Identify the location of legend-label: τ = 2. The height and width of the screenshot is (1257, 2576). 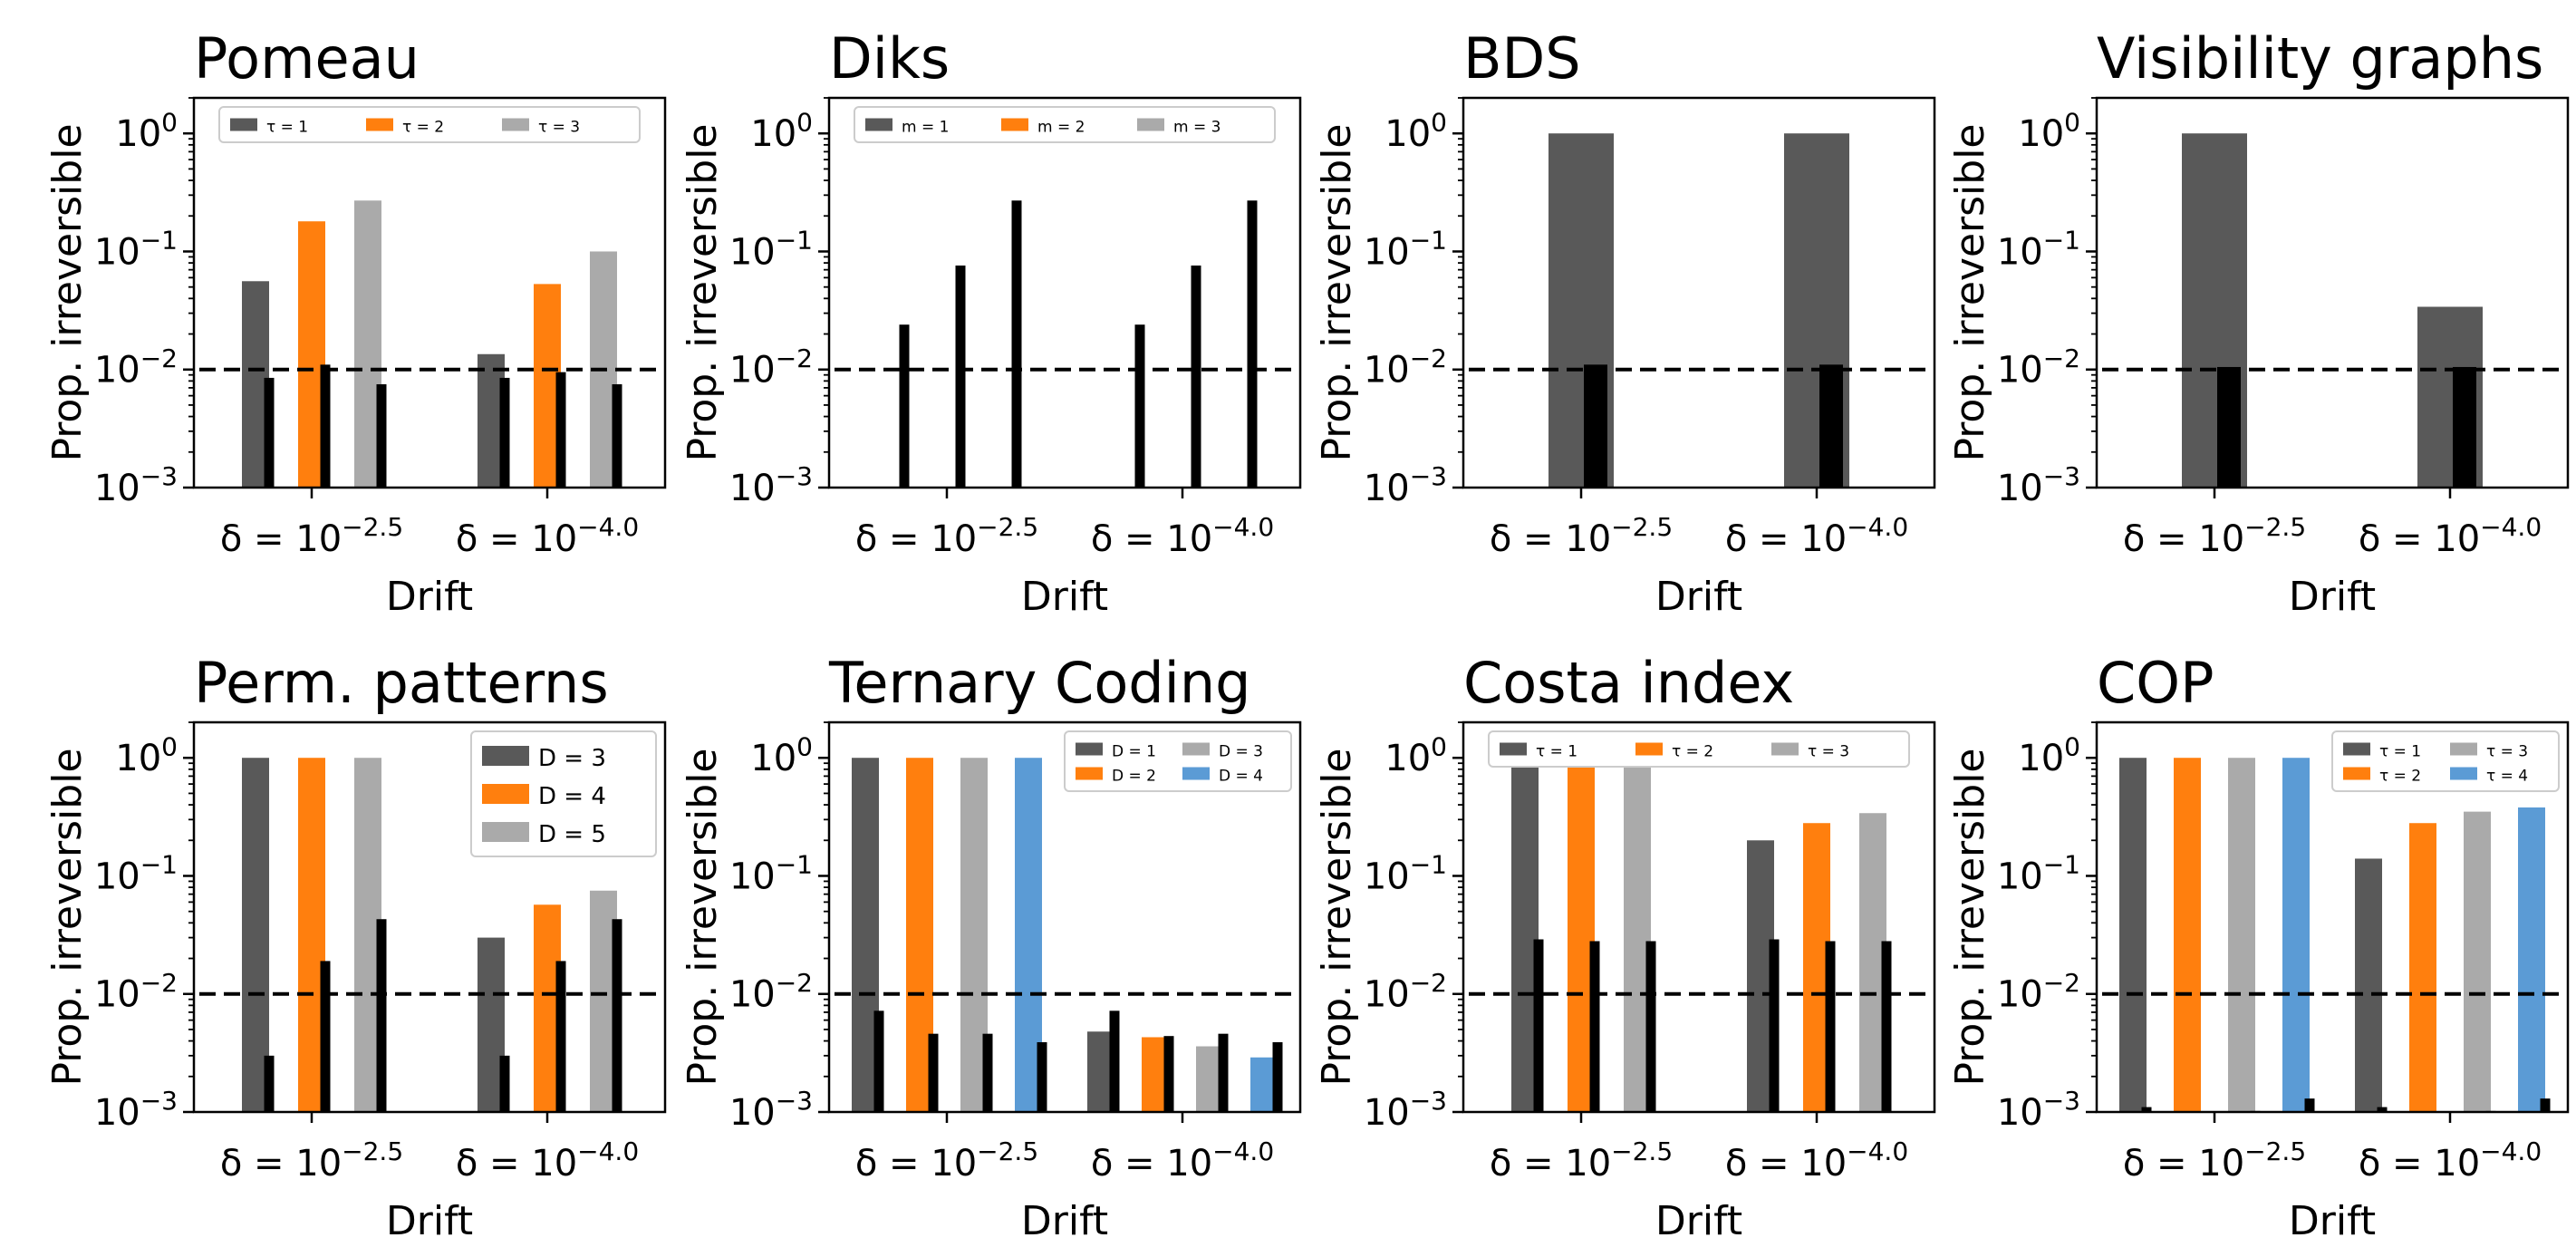
(1692, 751).